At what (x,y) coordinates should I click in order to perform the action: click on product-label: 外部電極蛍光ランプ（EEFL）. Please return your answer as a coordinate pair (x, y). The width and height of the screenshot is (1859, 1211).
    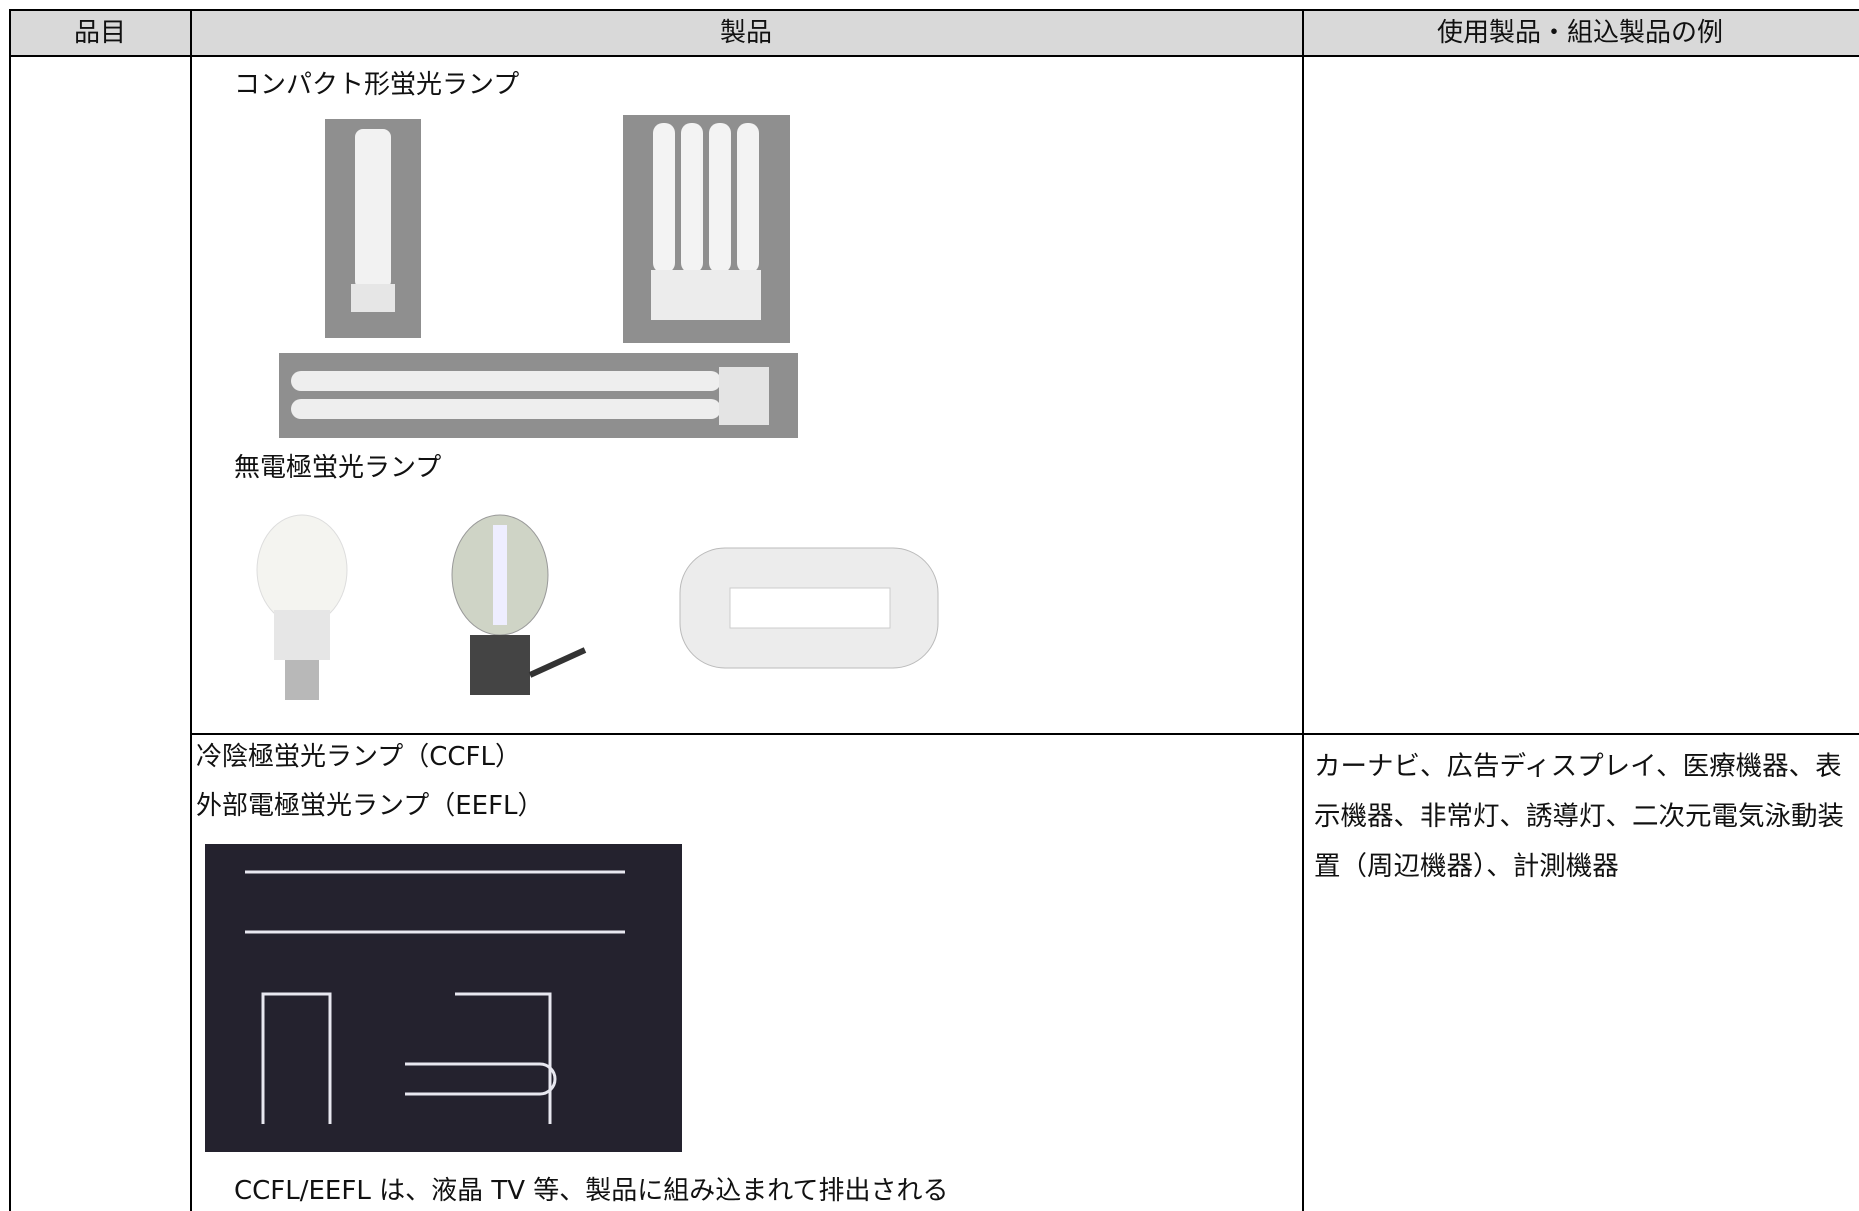
    Looking at the image, I should click on (370, 806).